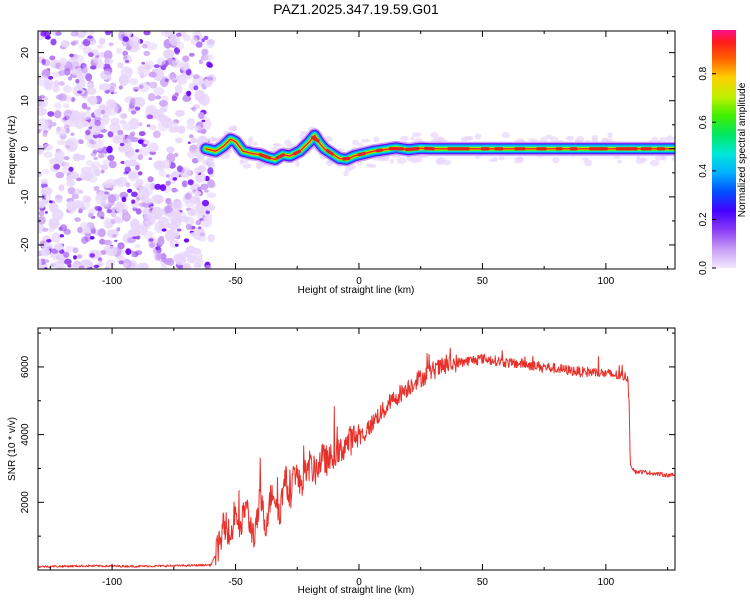 This screenshot has width=750, height=600. I want to click on colorbar-tick-label: 0.4, so click(703, 170).